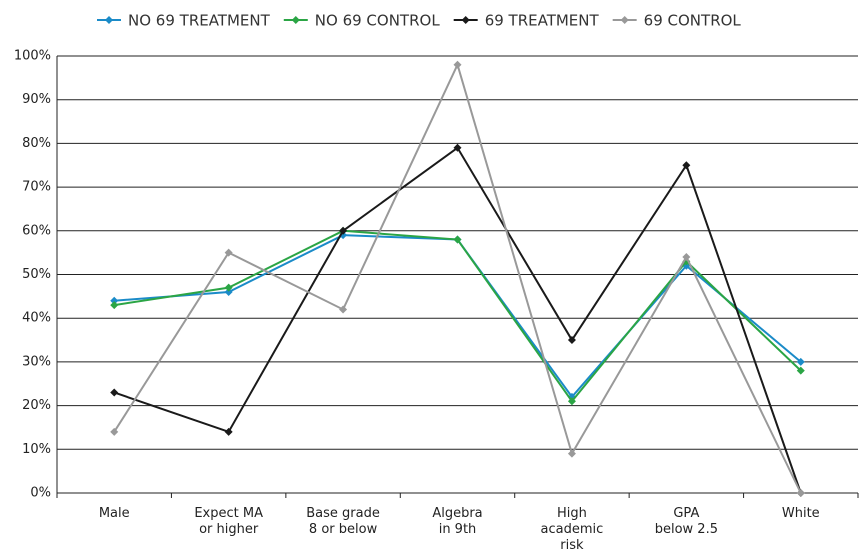 Image resolution: width=862 pixels, height=560 pixels. I want to click on x-tick-label: Expect MA or higher, so click(228, 521).